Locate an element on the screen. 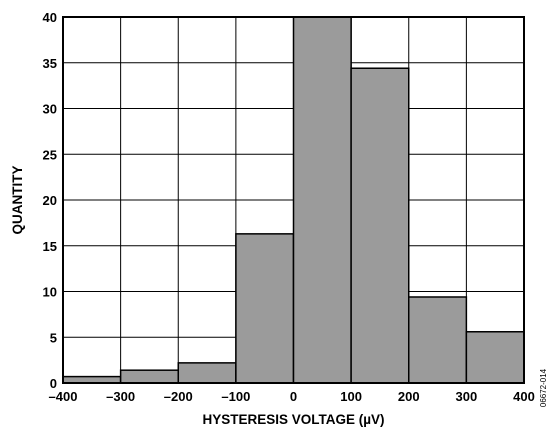 This screenshot has width=554, height=432. y-tick-label: 20 is located at coordinates (50, 200).